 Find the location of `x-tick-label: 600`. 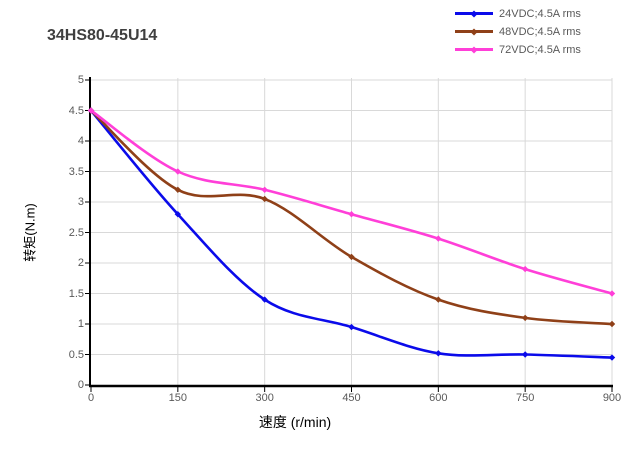

x-tick-label: 600 is located at coordinates (438, 398).